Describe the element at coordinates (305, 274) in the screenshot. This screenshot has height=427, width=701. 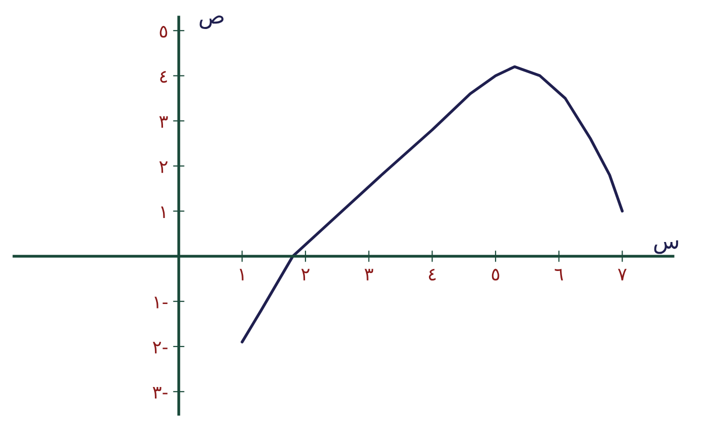
I see `x-tick-label: ٢` at that location.